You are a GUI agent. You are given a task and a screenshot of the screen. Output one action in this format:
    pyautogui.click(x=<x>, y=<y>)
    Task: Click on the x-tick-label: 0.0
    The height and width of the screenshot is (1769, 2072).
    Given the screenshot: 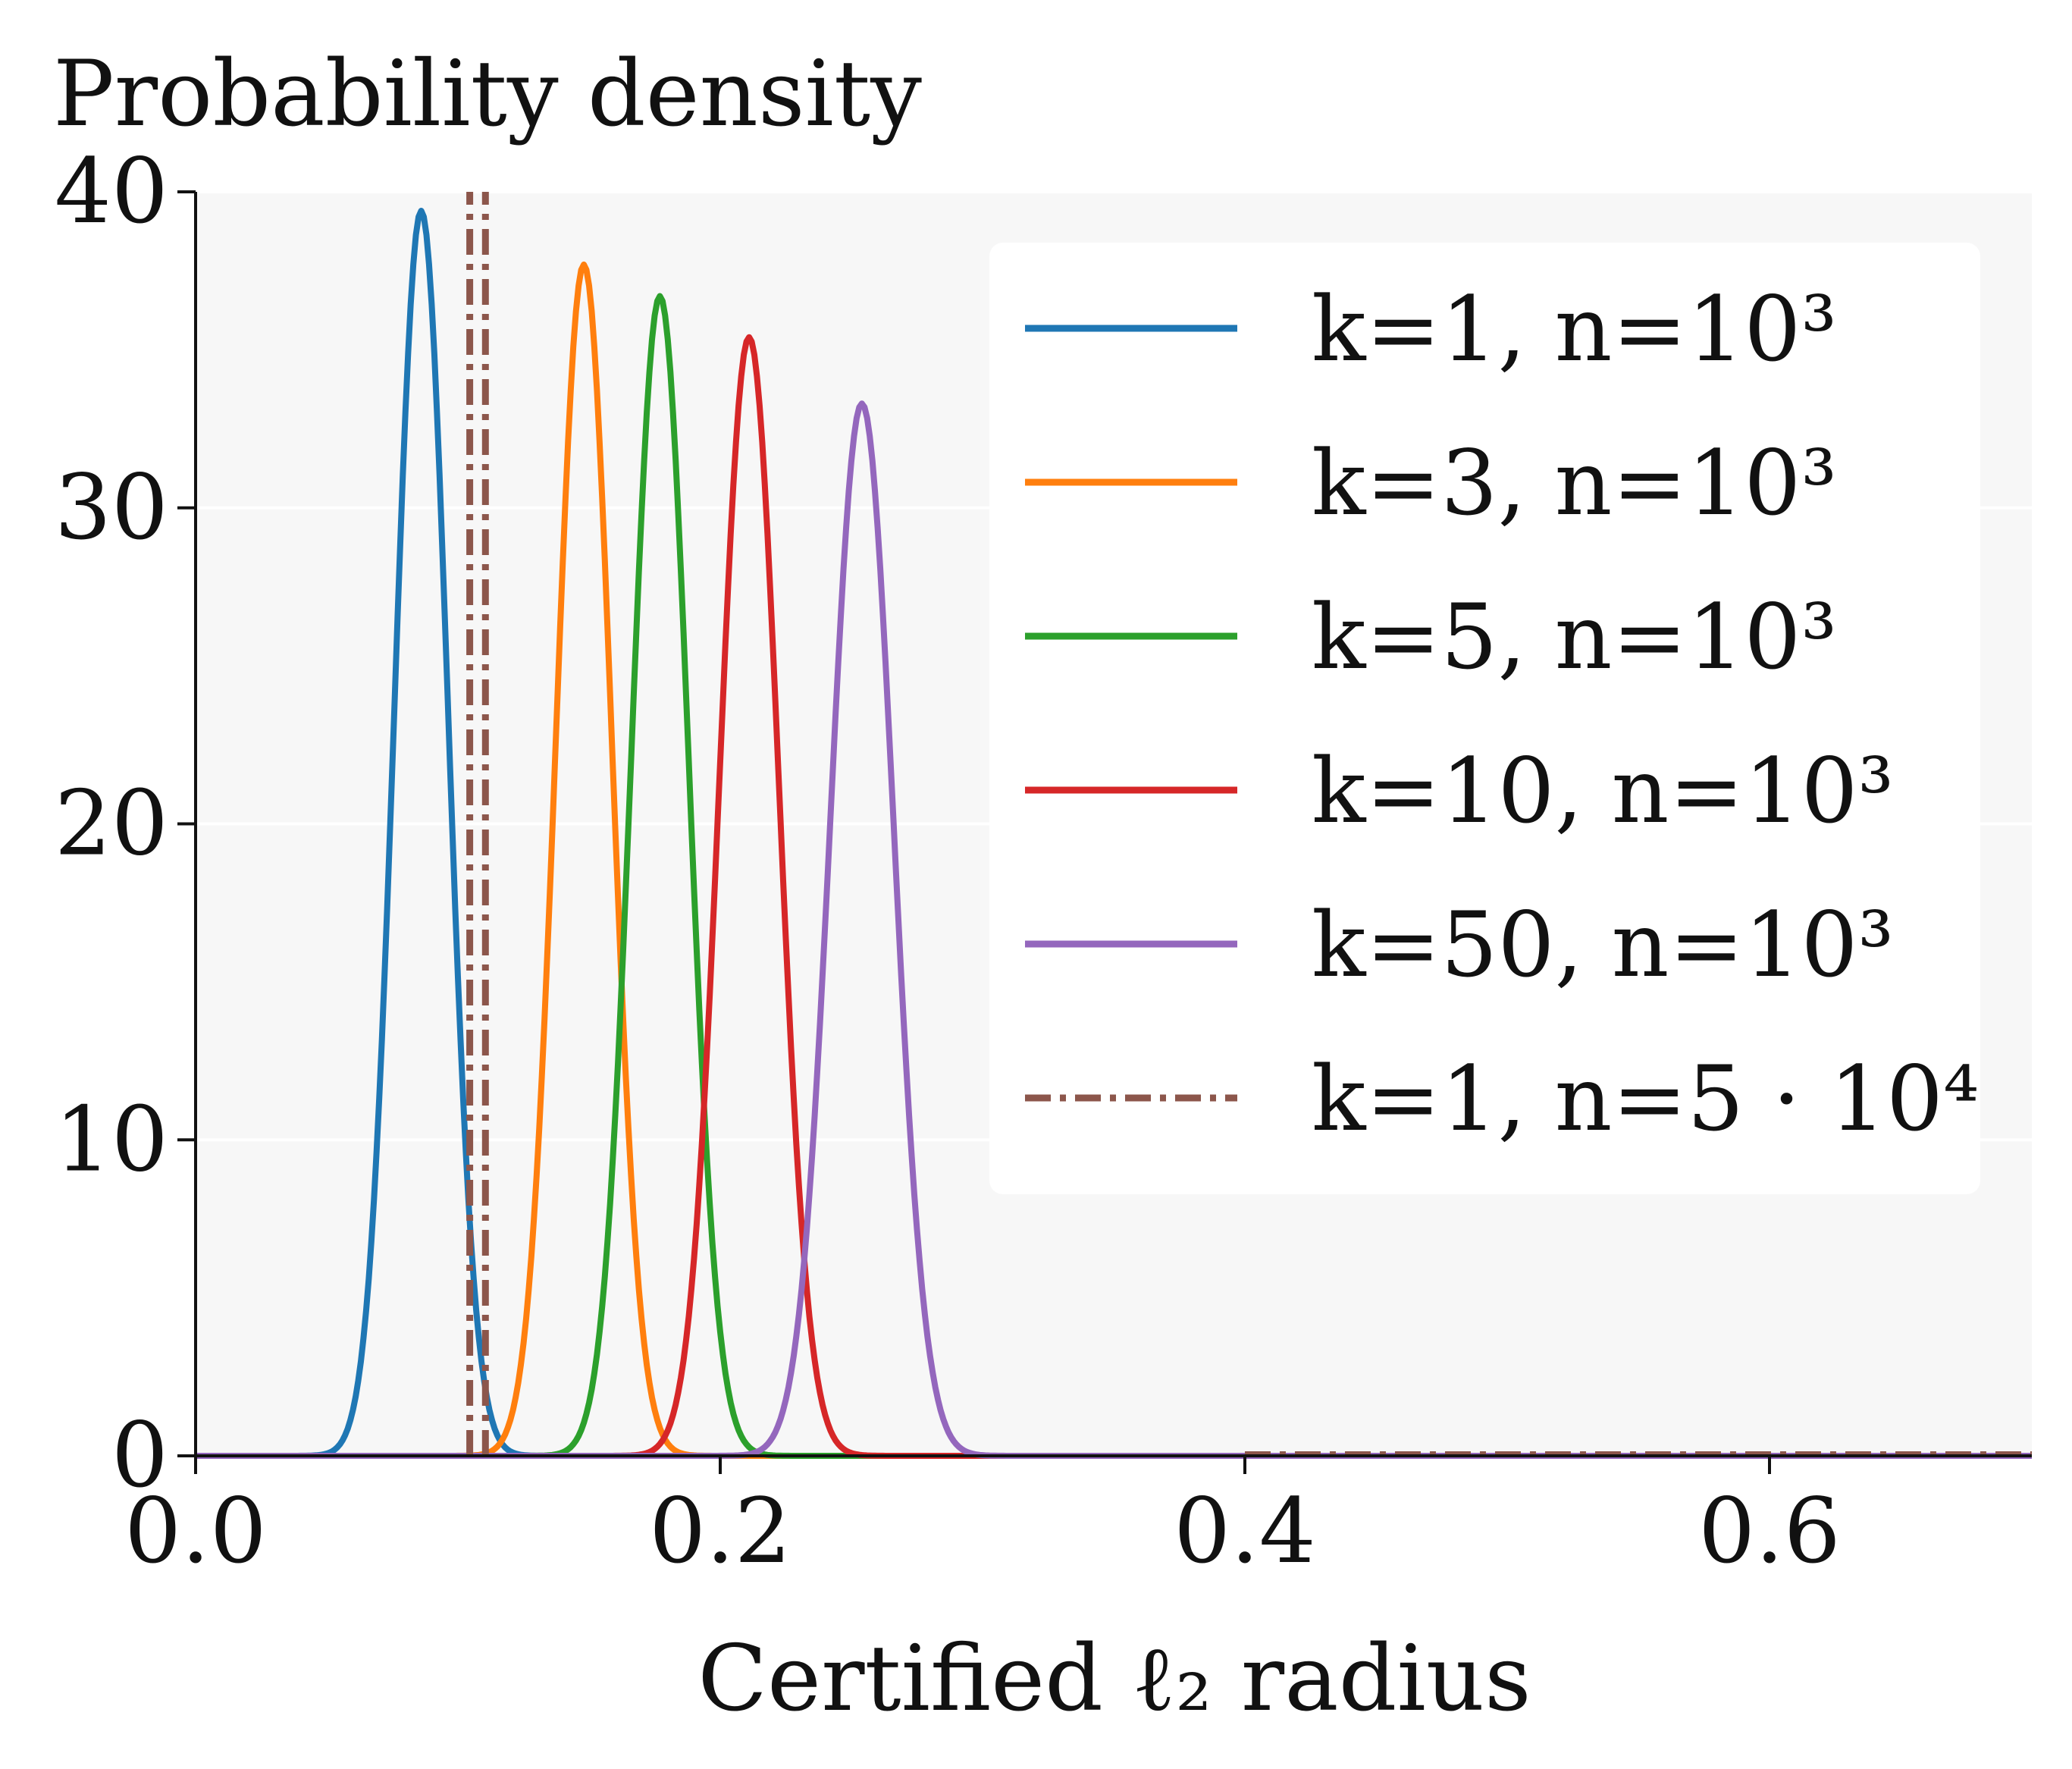 What is the action you would take?
    pyautogui.click(x=195, y=1531)
    